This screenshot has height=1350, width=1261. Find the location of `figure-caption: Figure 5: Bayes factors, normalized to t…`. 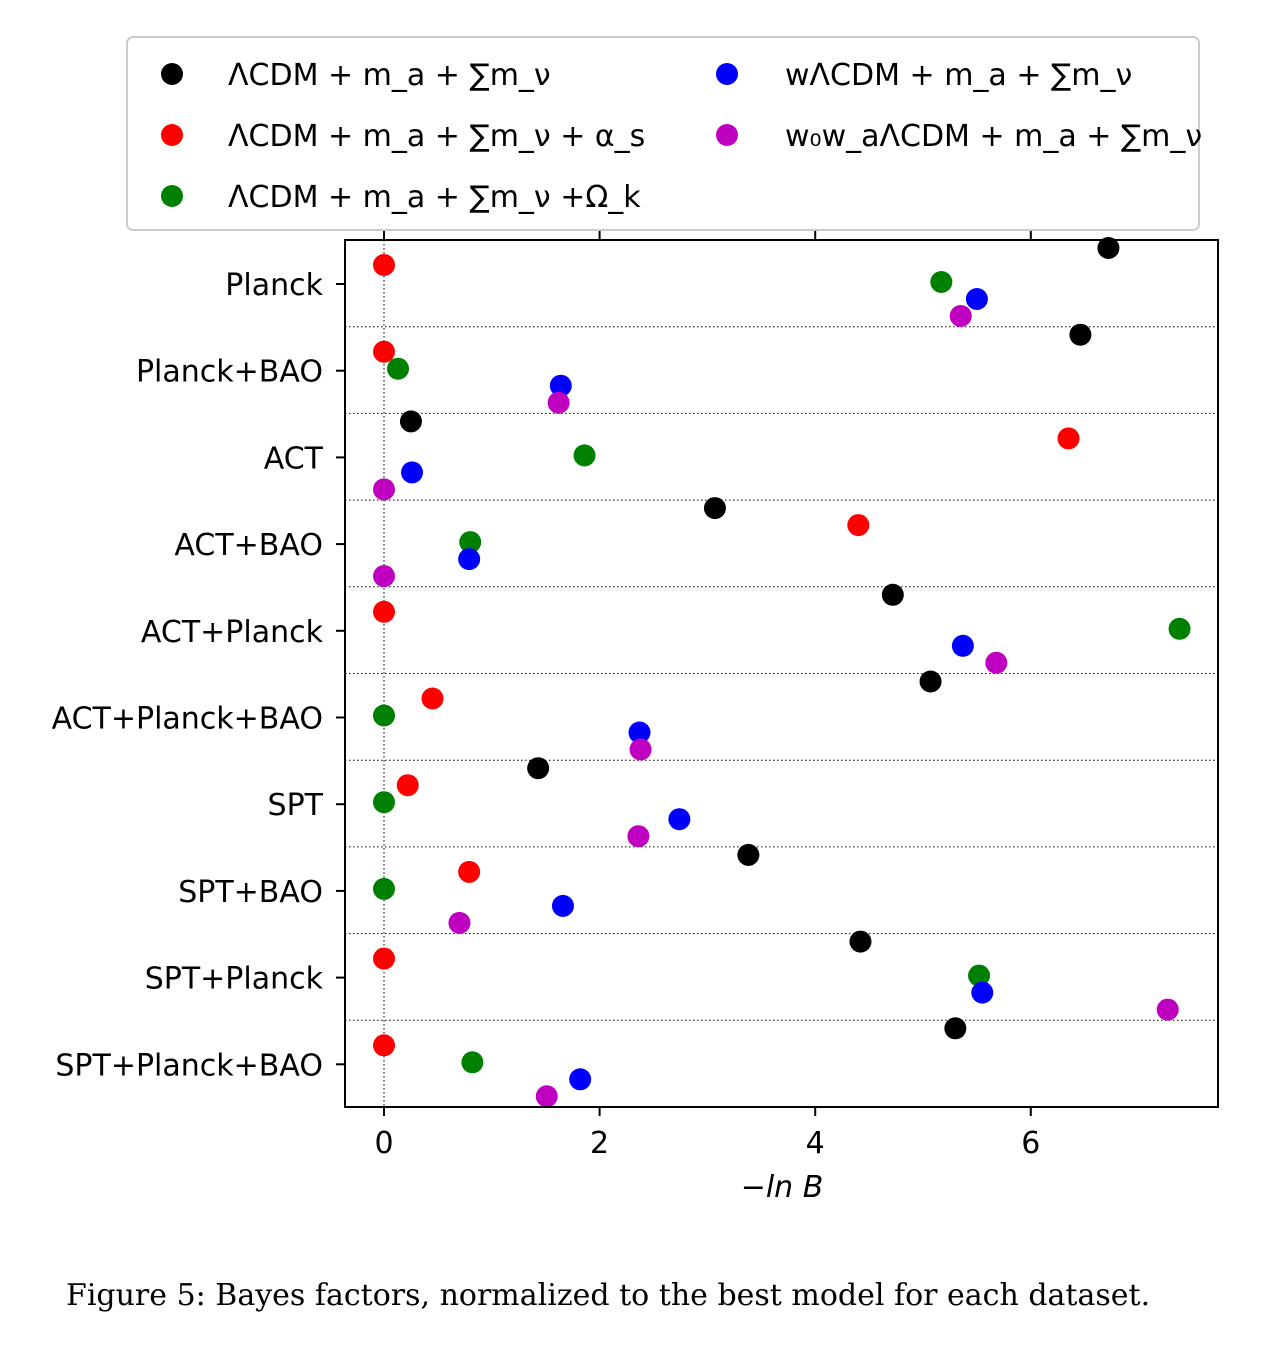

figure-caption: Figure 5: Bayes factors, normalized to t… is located at coordinates (608, 1295).